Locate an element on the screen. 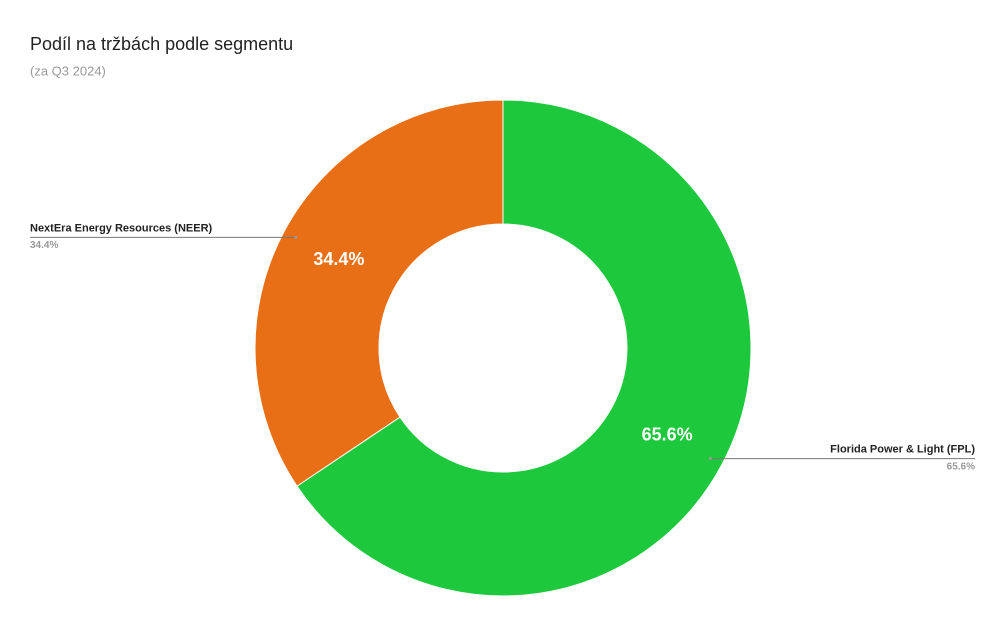 The height and width of the screenshot is (627, 1007). leader-value: 65.6% is located at coordinates (961, 466).